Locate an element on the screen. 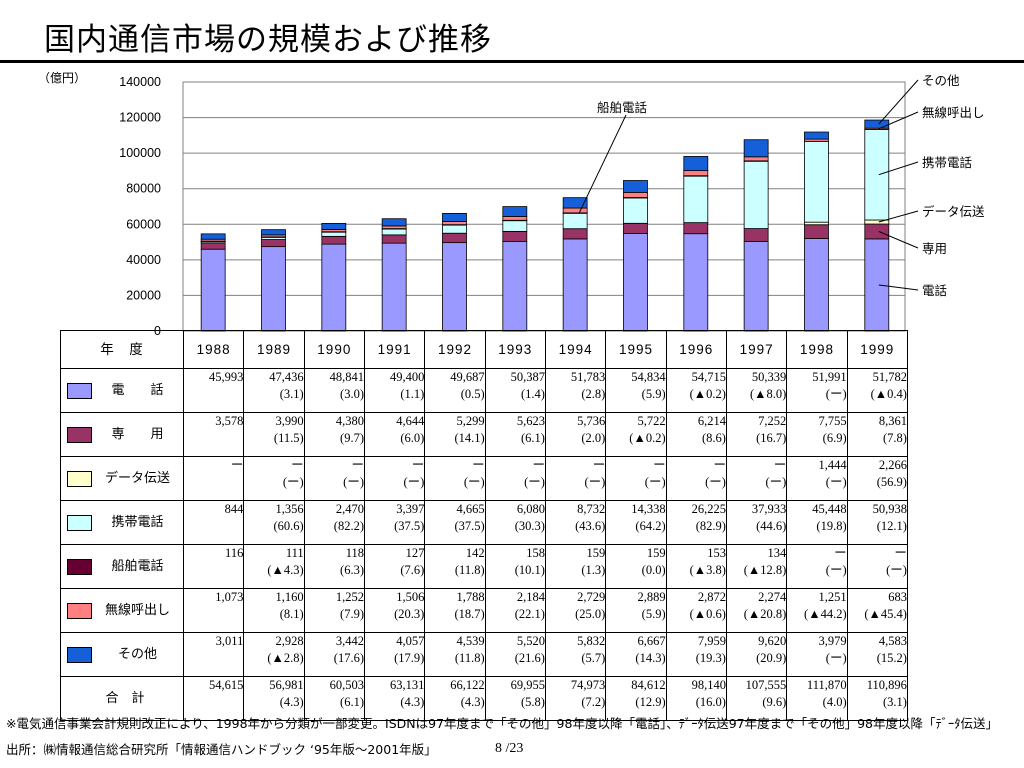 Image resolution: width=1024 pixels, height=768 pixels. growth-rate: (0.0) is located at coordinates (653, 570).